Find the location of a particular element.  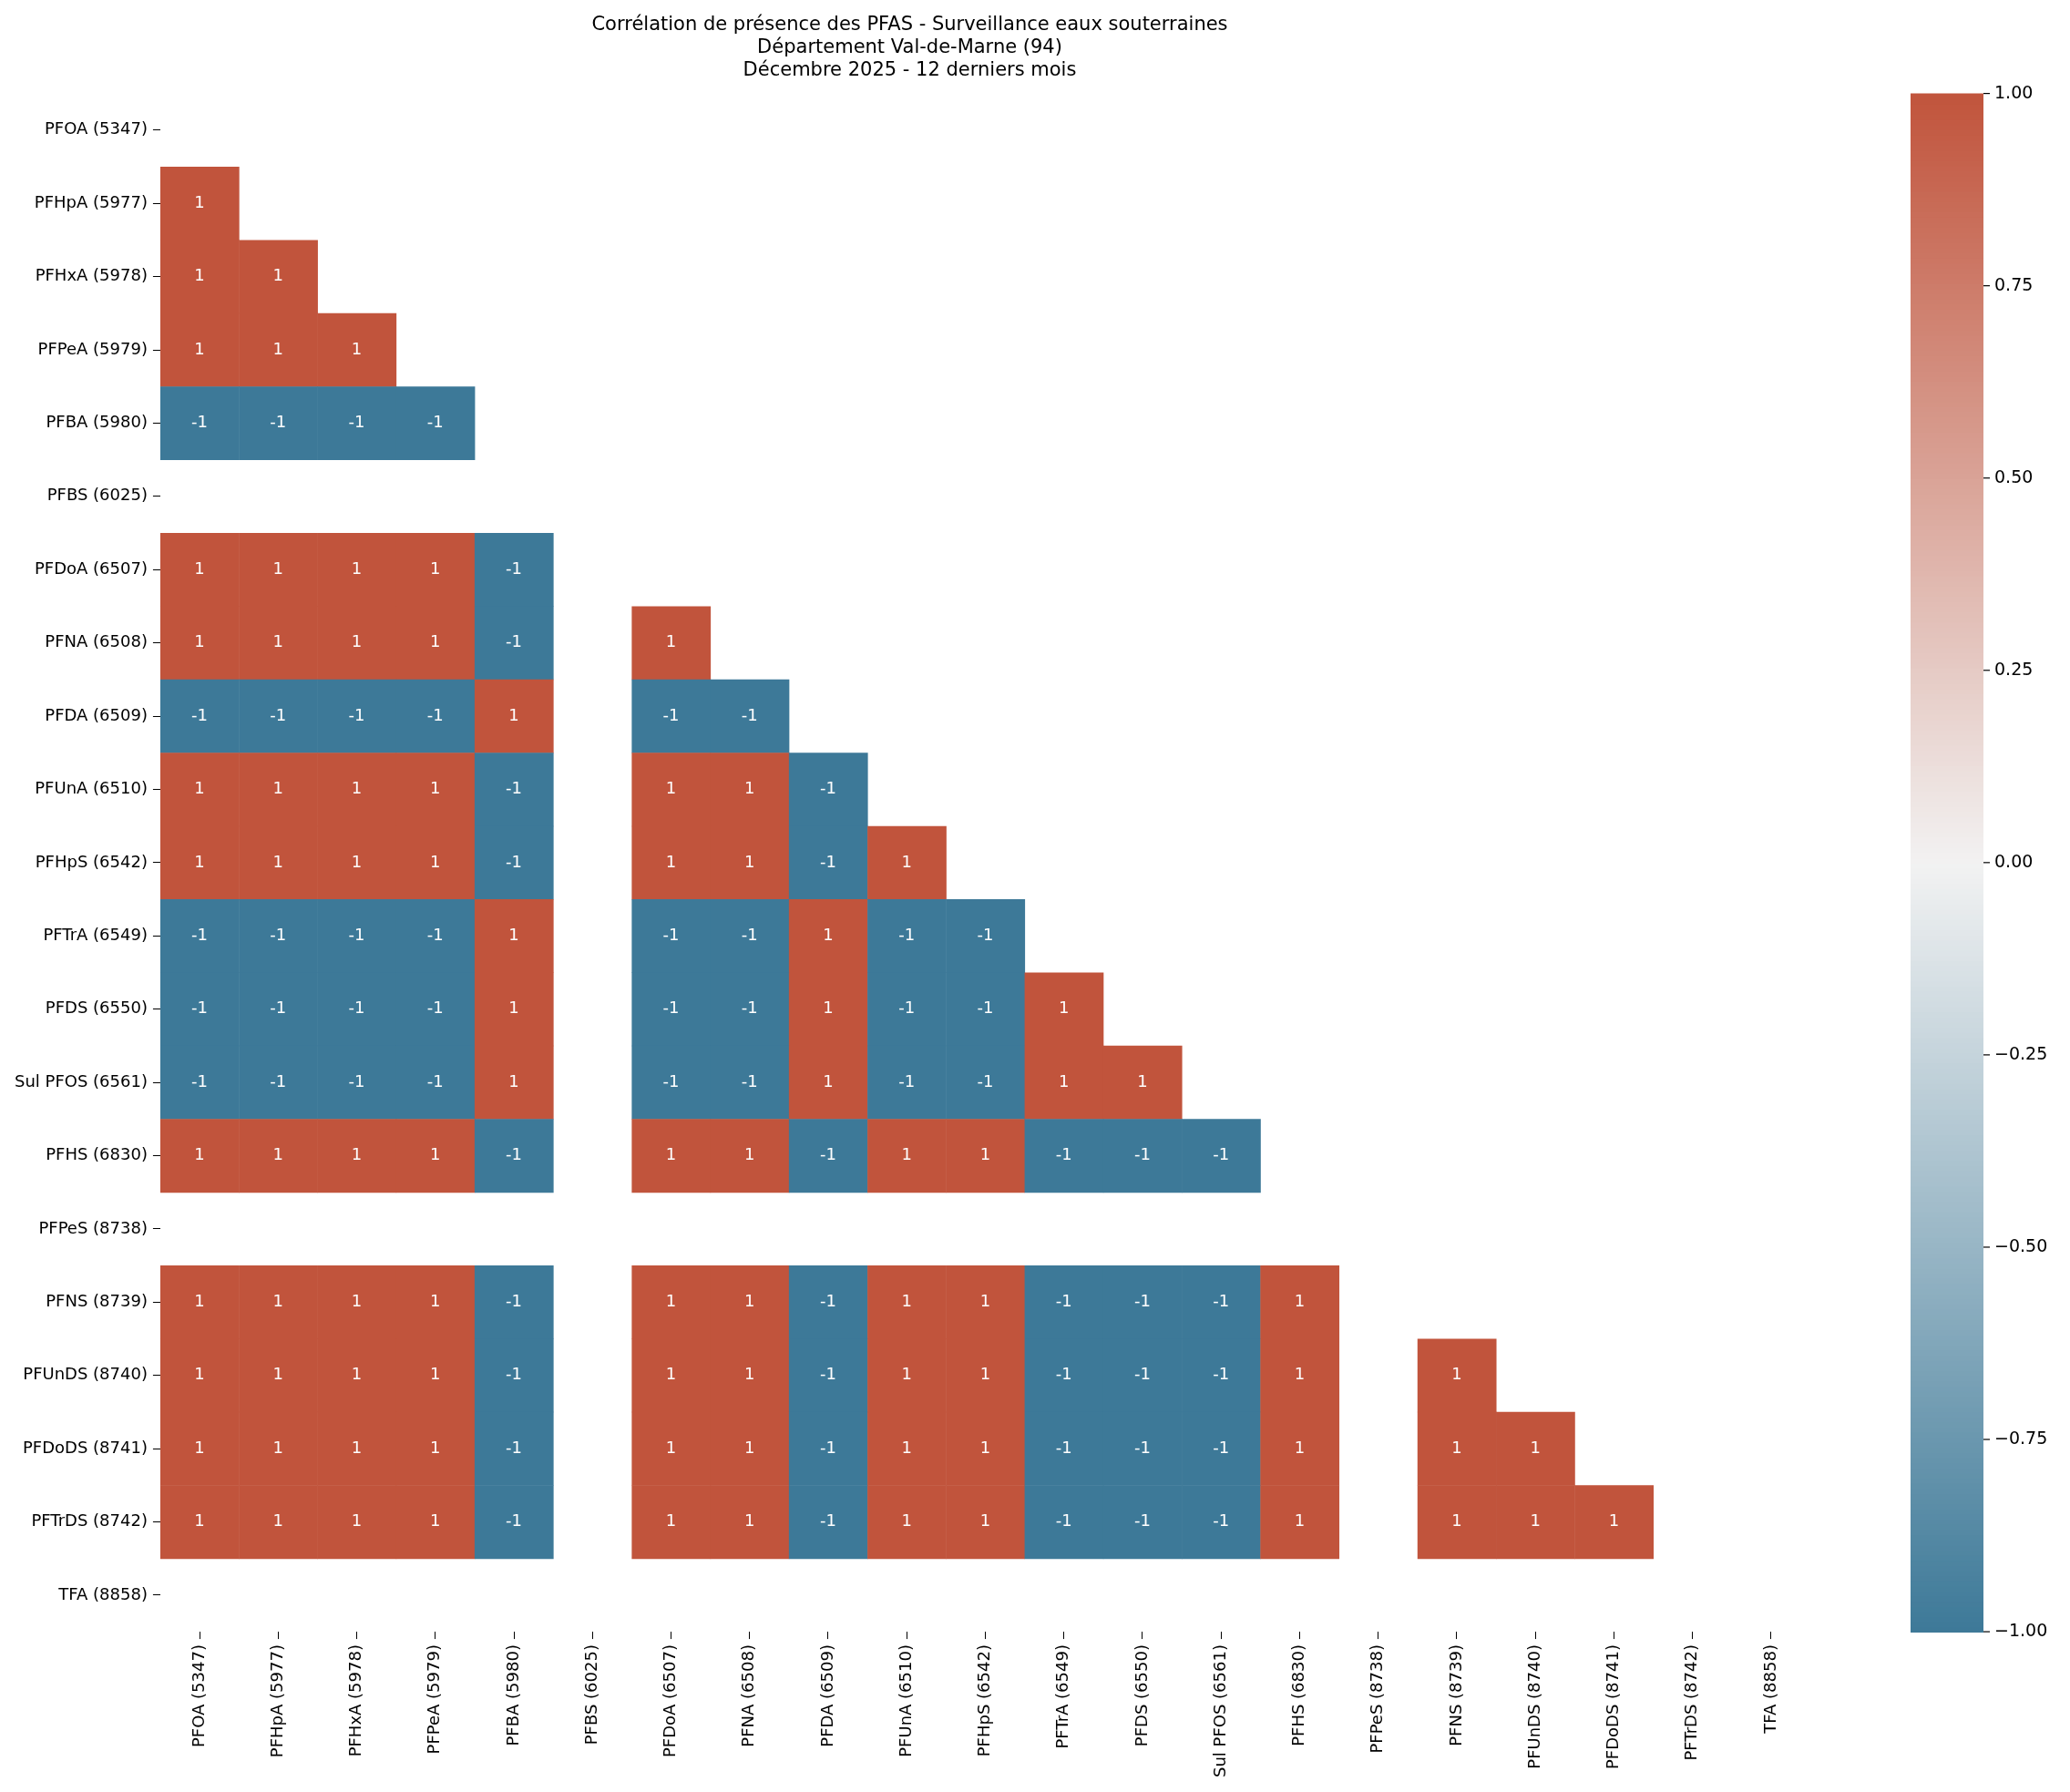

color-bar-label: 0.00 is located at coordinates (2014, 860).